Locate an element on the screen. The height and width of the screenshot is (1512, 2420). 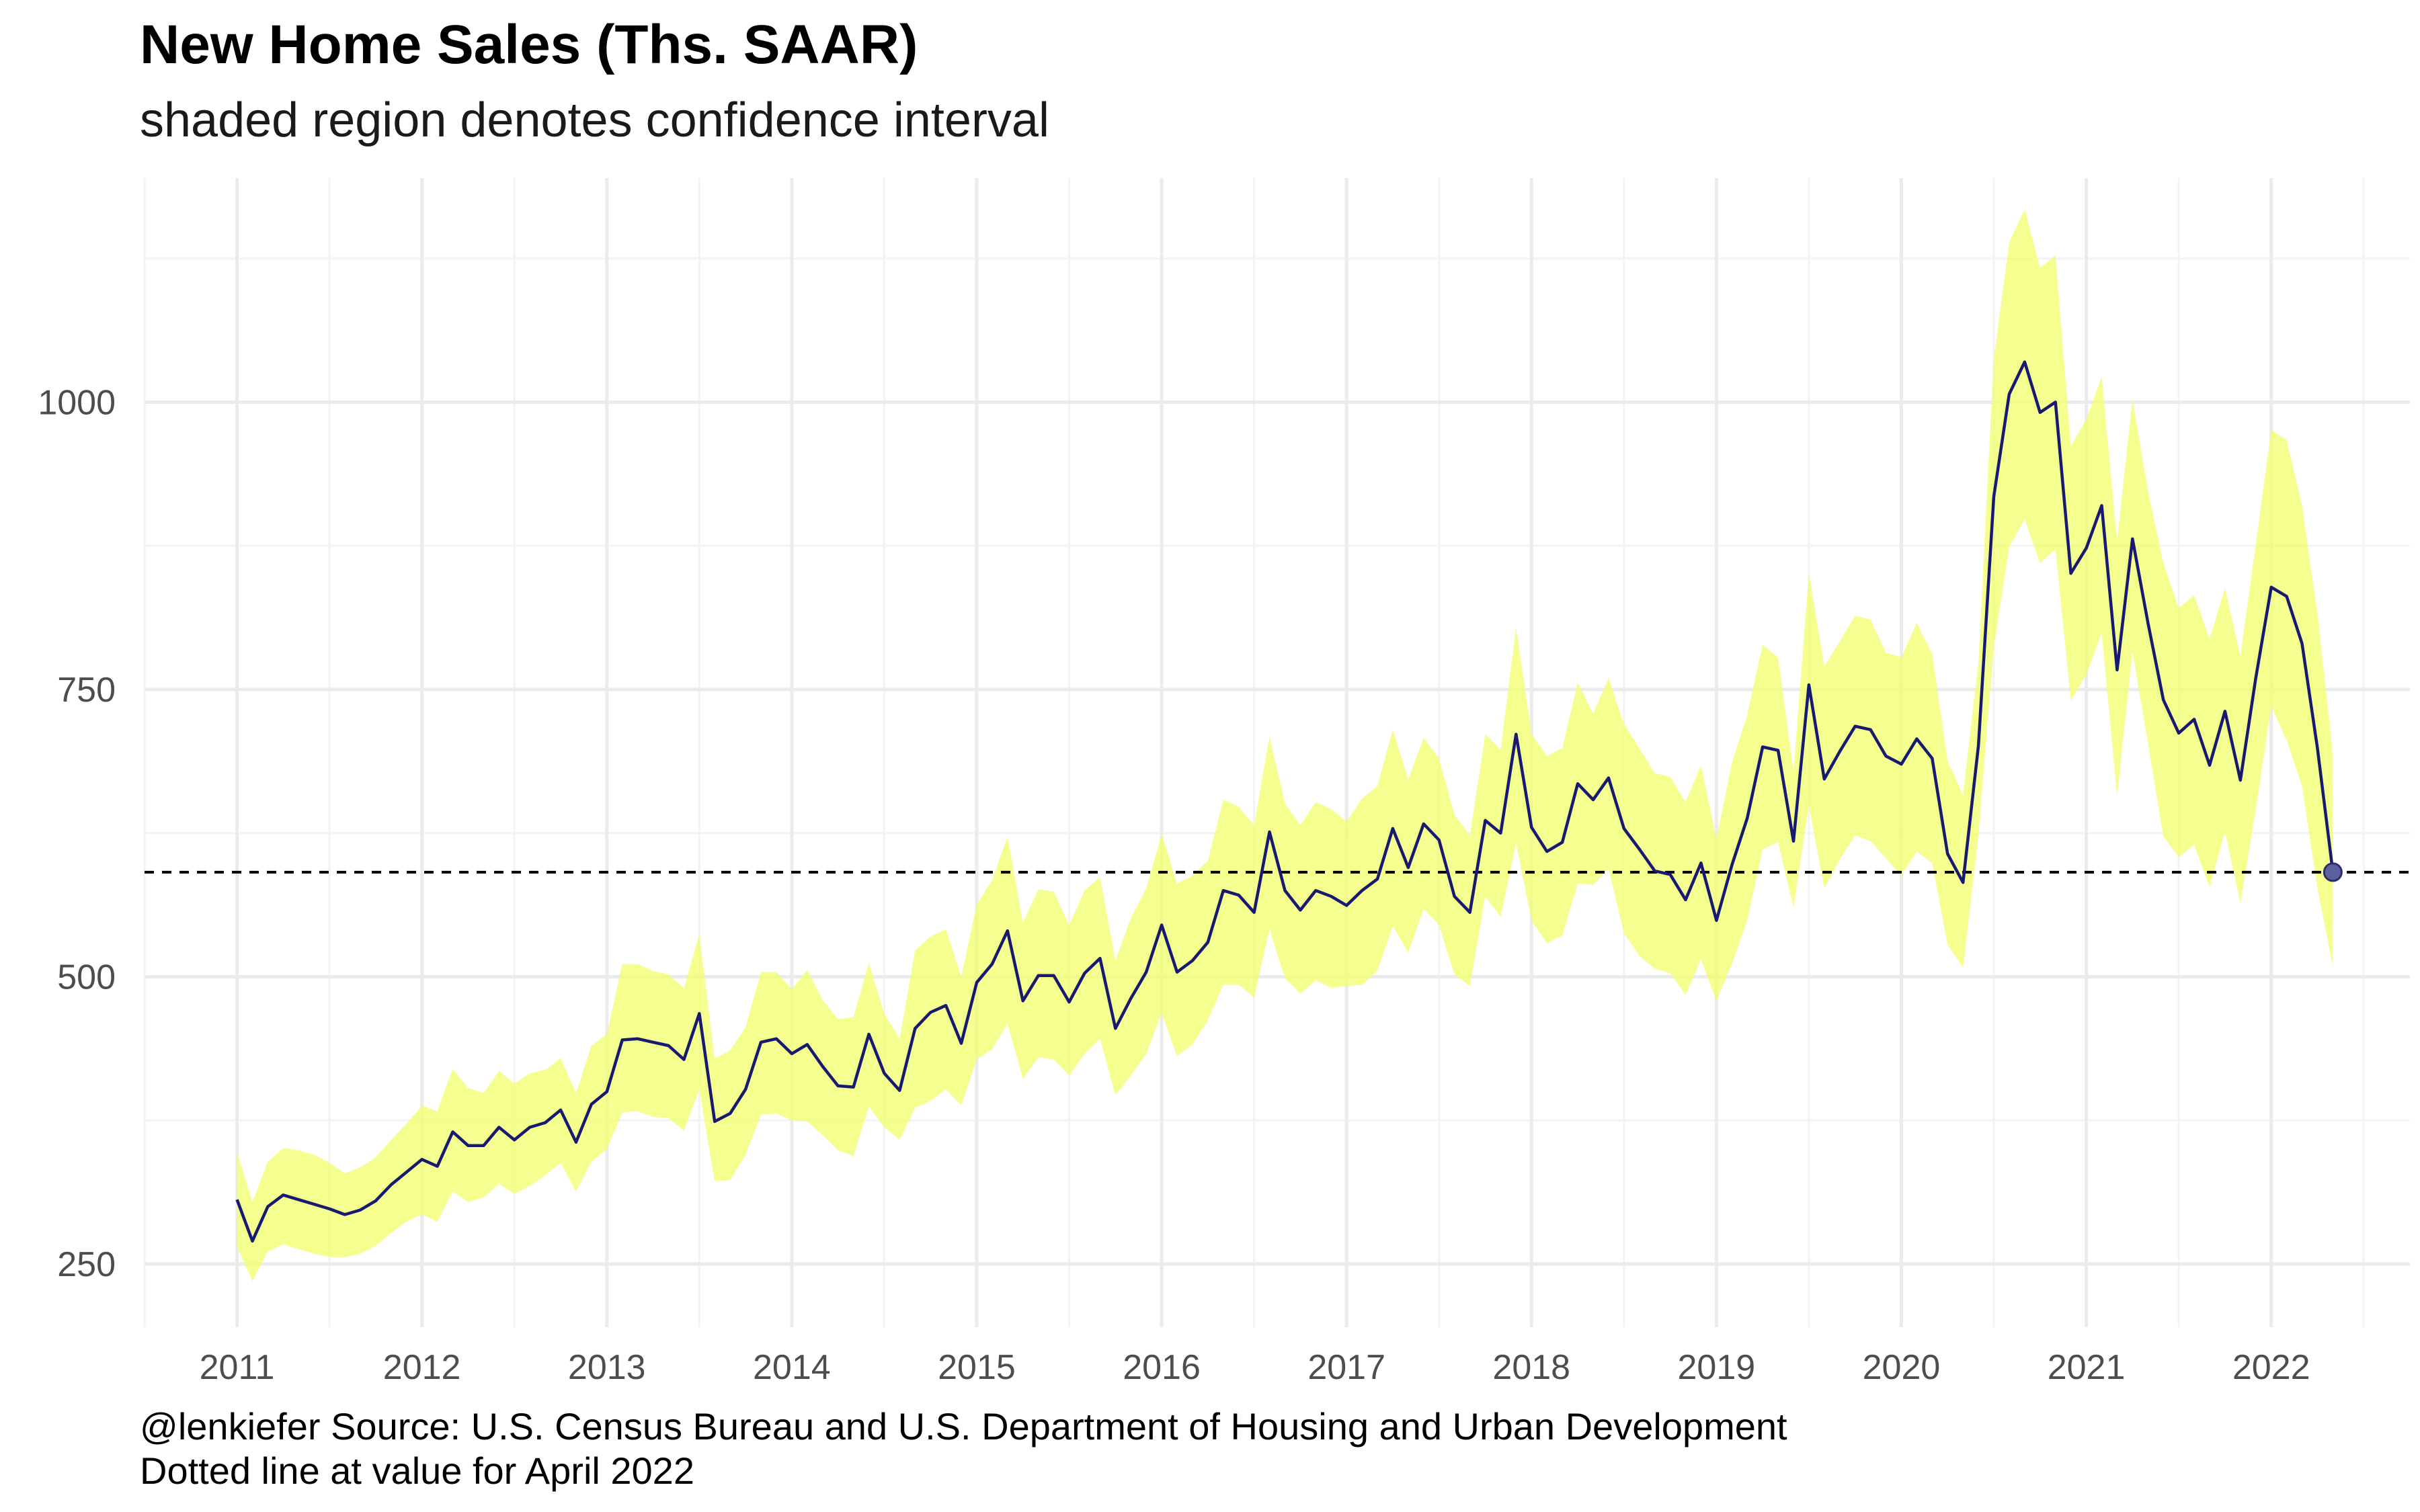
note-caption: Dotted line at value for April 2022 is located at coordinates (417, 1471).